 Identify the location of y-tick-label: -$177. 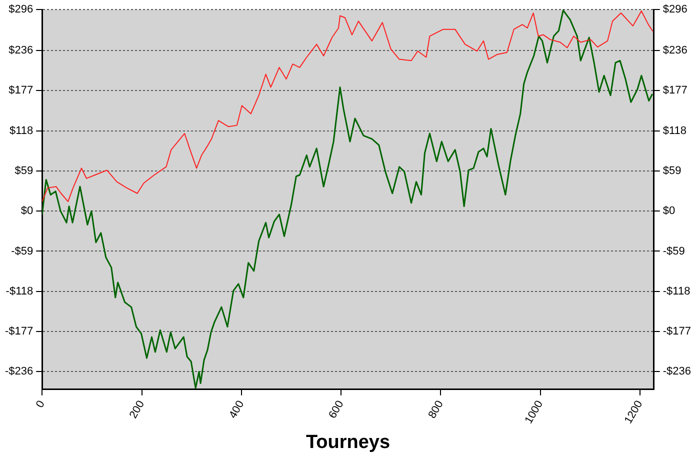
(19, 332).